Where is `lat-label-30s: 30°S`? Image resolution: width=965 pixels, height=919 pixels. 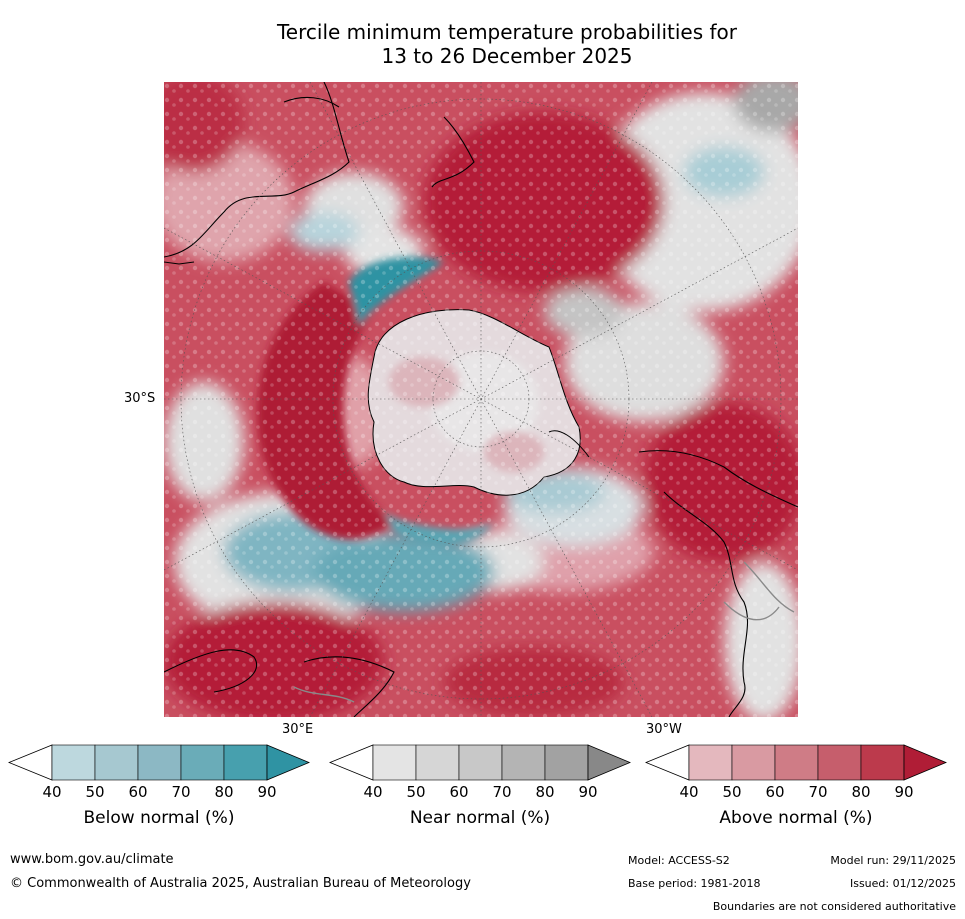 lat-label-30s: 30°S is located at coordinates (140, 398).